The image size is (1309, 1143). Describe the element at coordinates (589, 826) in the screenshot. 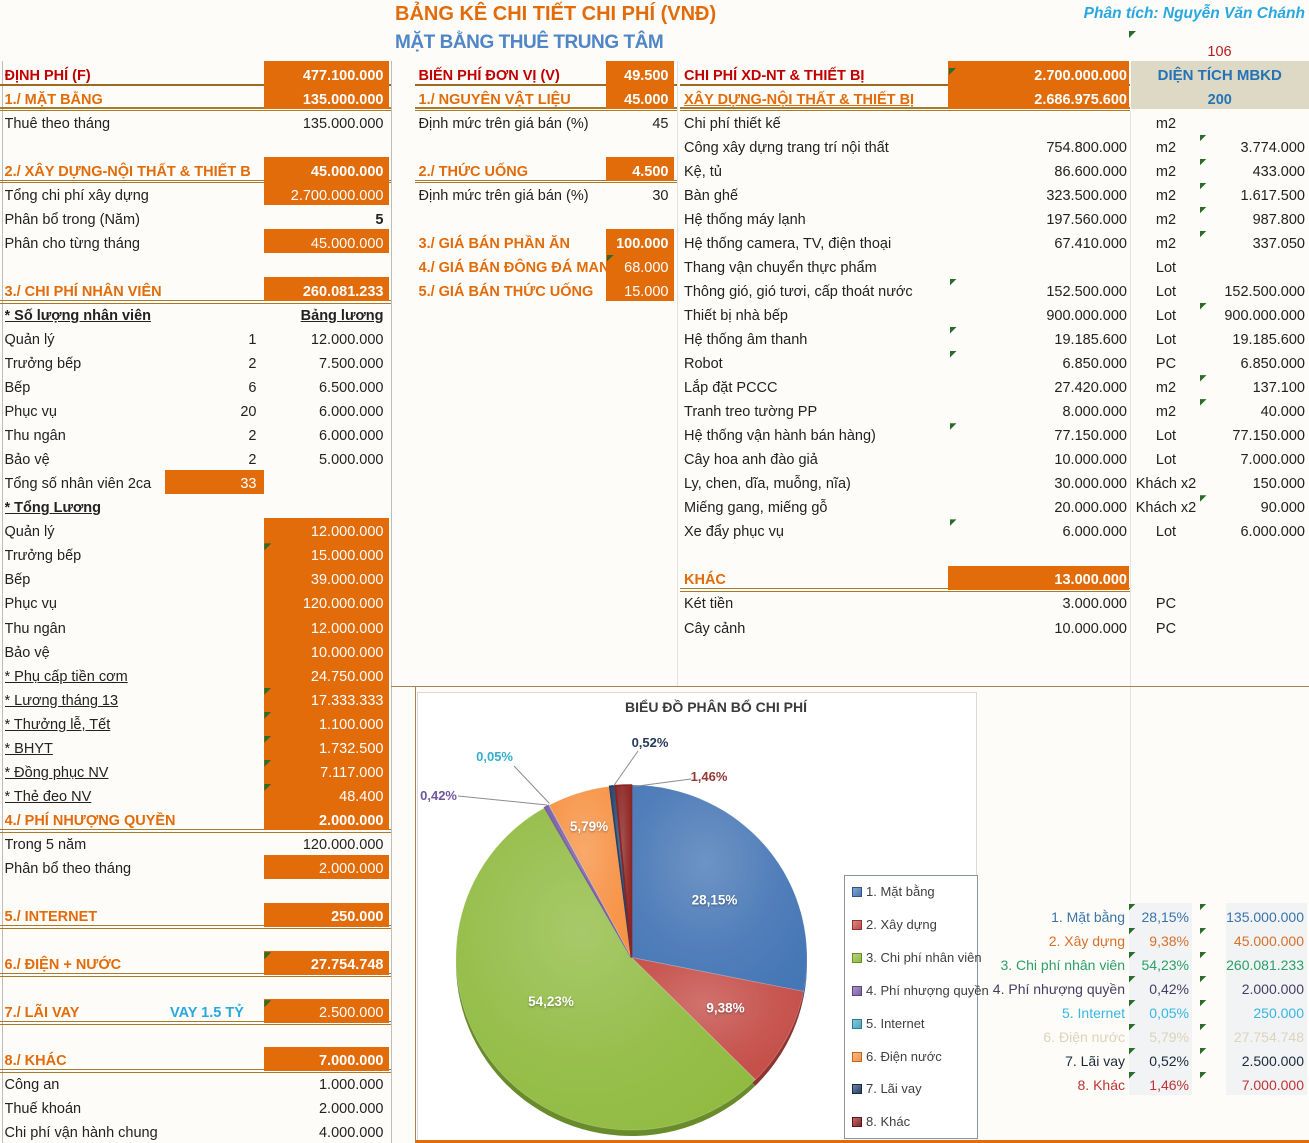

I see `svg-text: 5,79%` at that location.